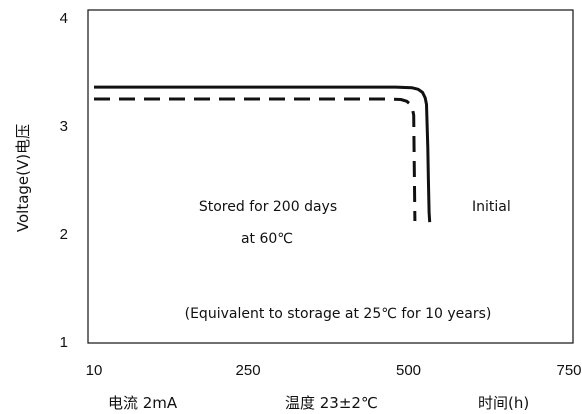 This screenshot has width=582, height=414. Describe the element at coordinates (143, 403) in the screenshot. I see `condition-current: 电流 2mA` at that location.